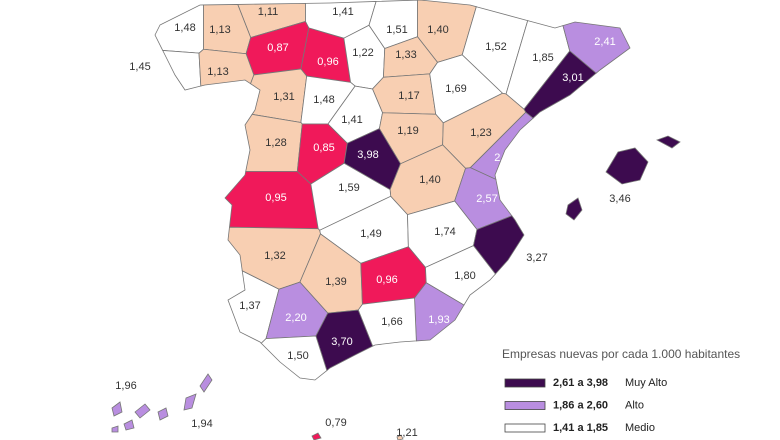 This screenshot has height=440, width=780. I want to click on province-label: 1,23, so click(480, 133).